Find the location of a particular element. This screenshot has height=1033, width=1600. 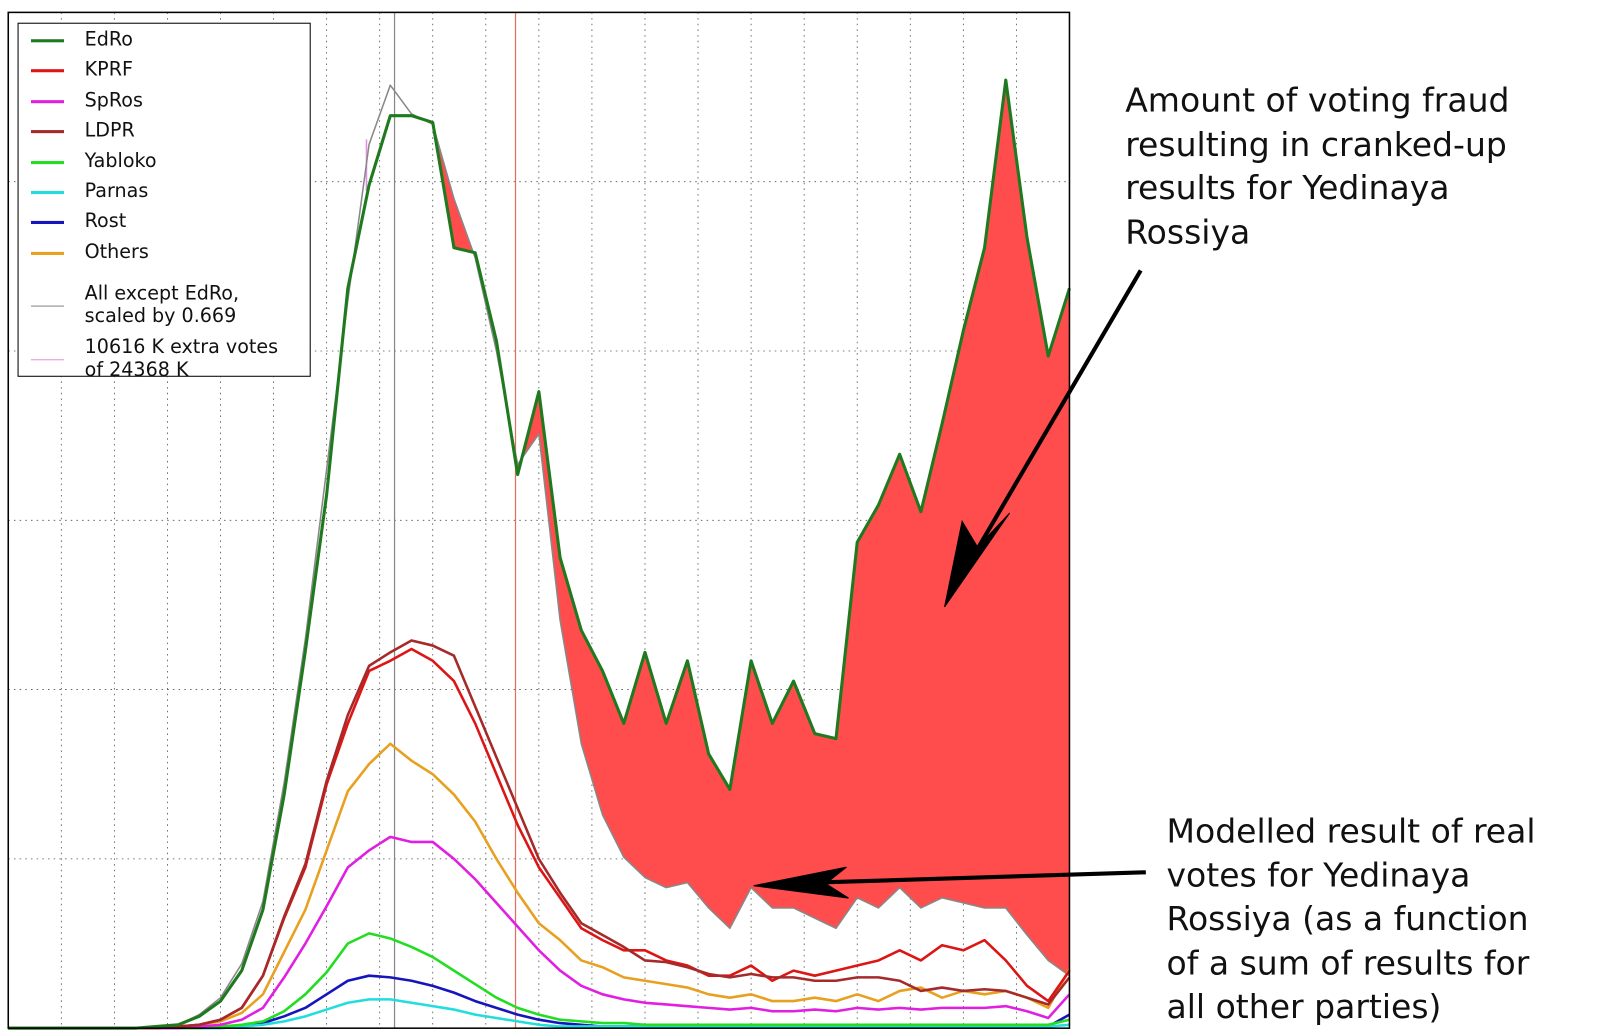

legend-entry: Yabloko is located at coordinates (88, 162).